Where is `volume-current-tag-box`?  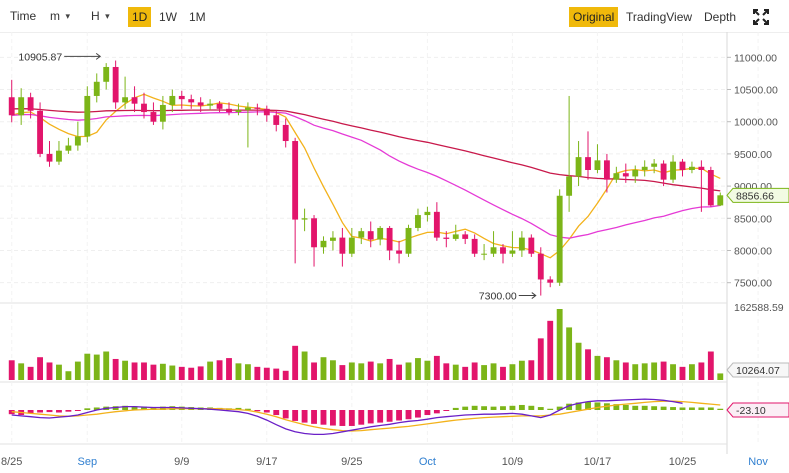 volume-current-tag-box is located at coordinates (757, 370).